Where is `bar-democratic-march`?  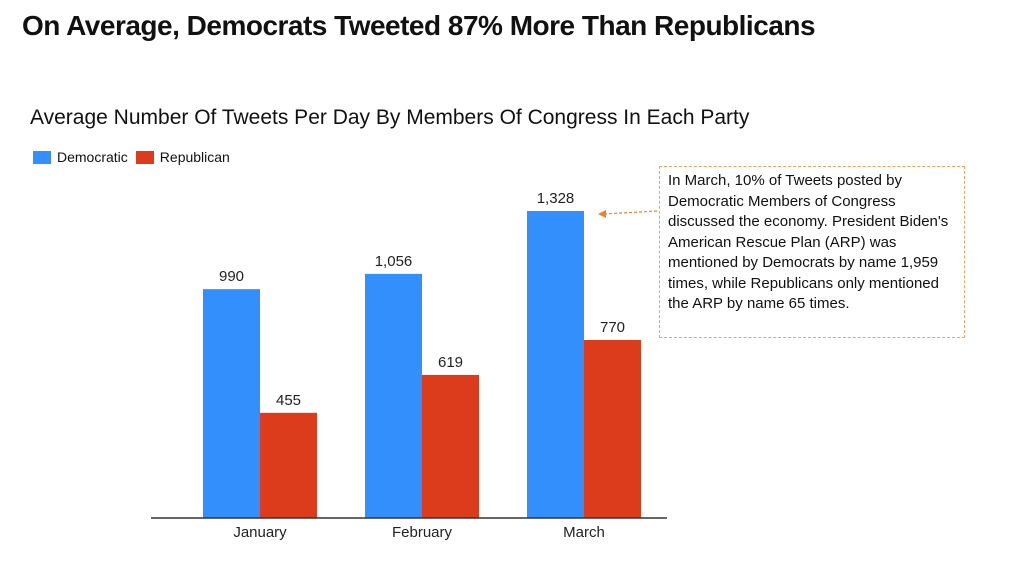 bar-democratic-march is located at coordinates (555, 364).